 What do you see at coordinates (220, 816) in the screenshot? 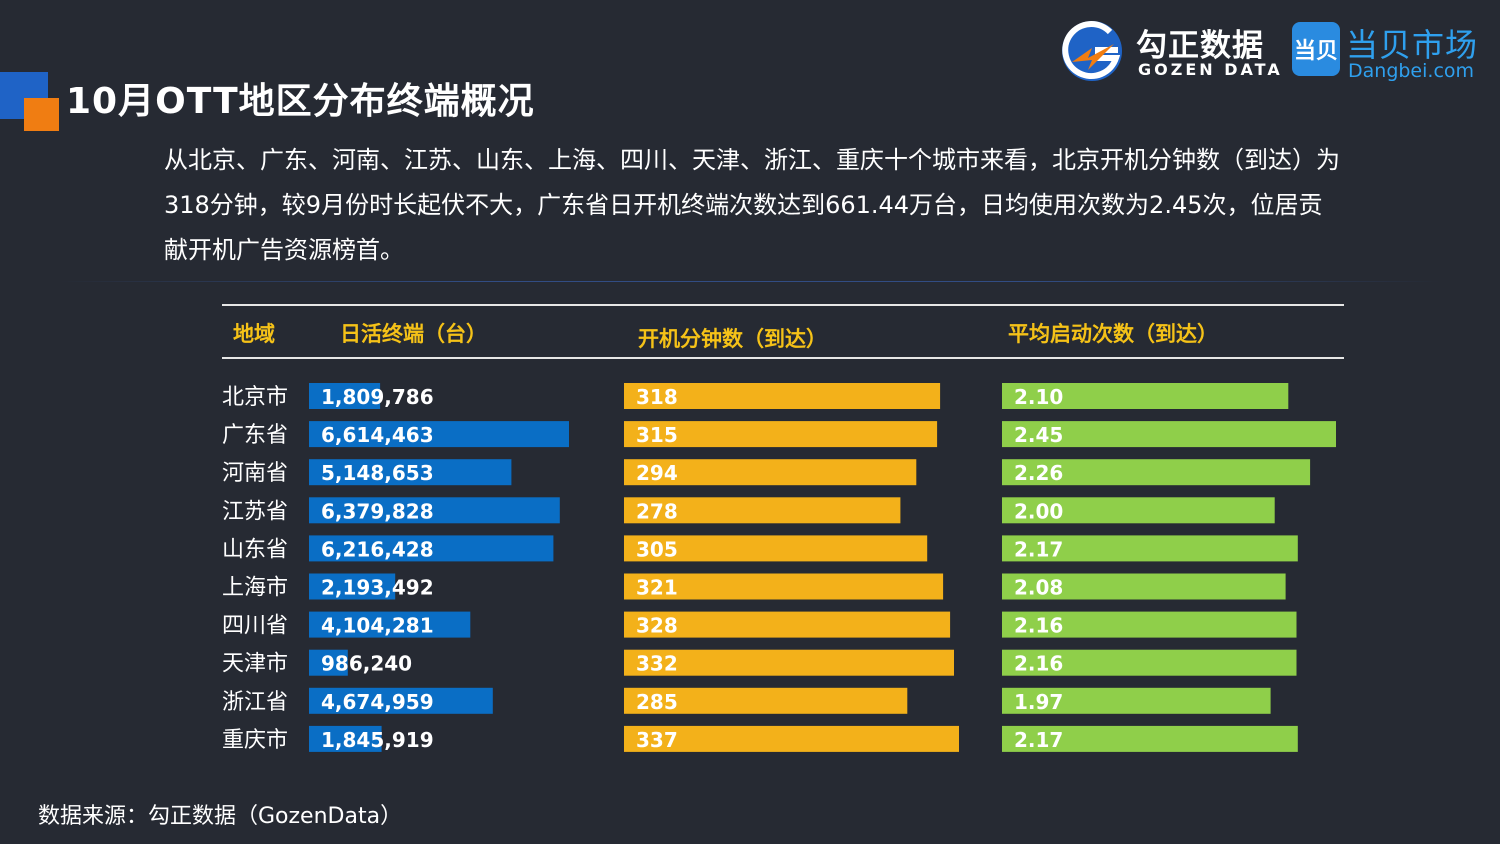
I see `source-note: 数据来源：勾正数据（GozenData）` at bounding box center [220, 816].